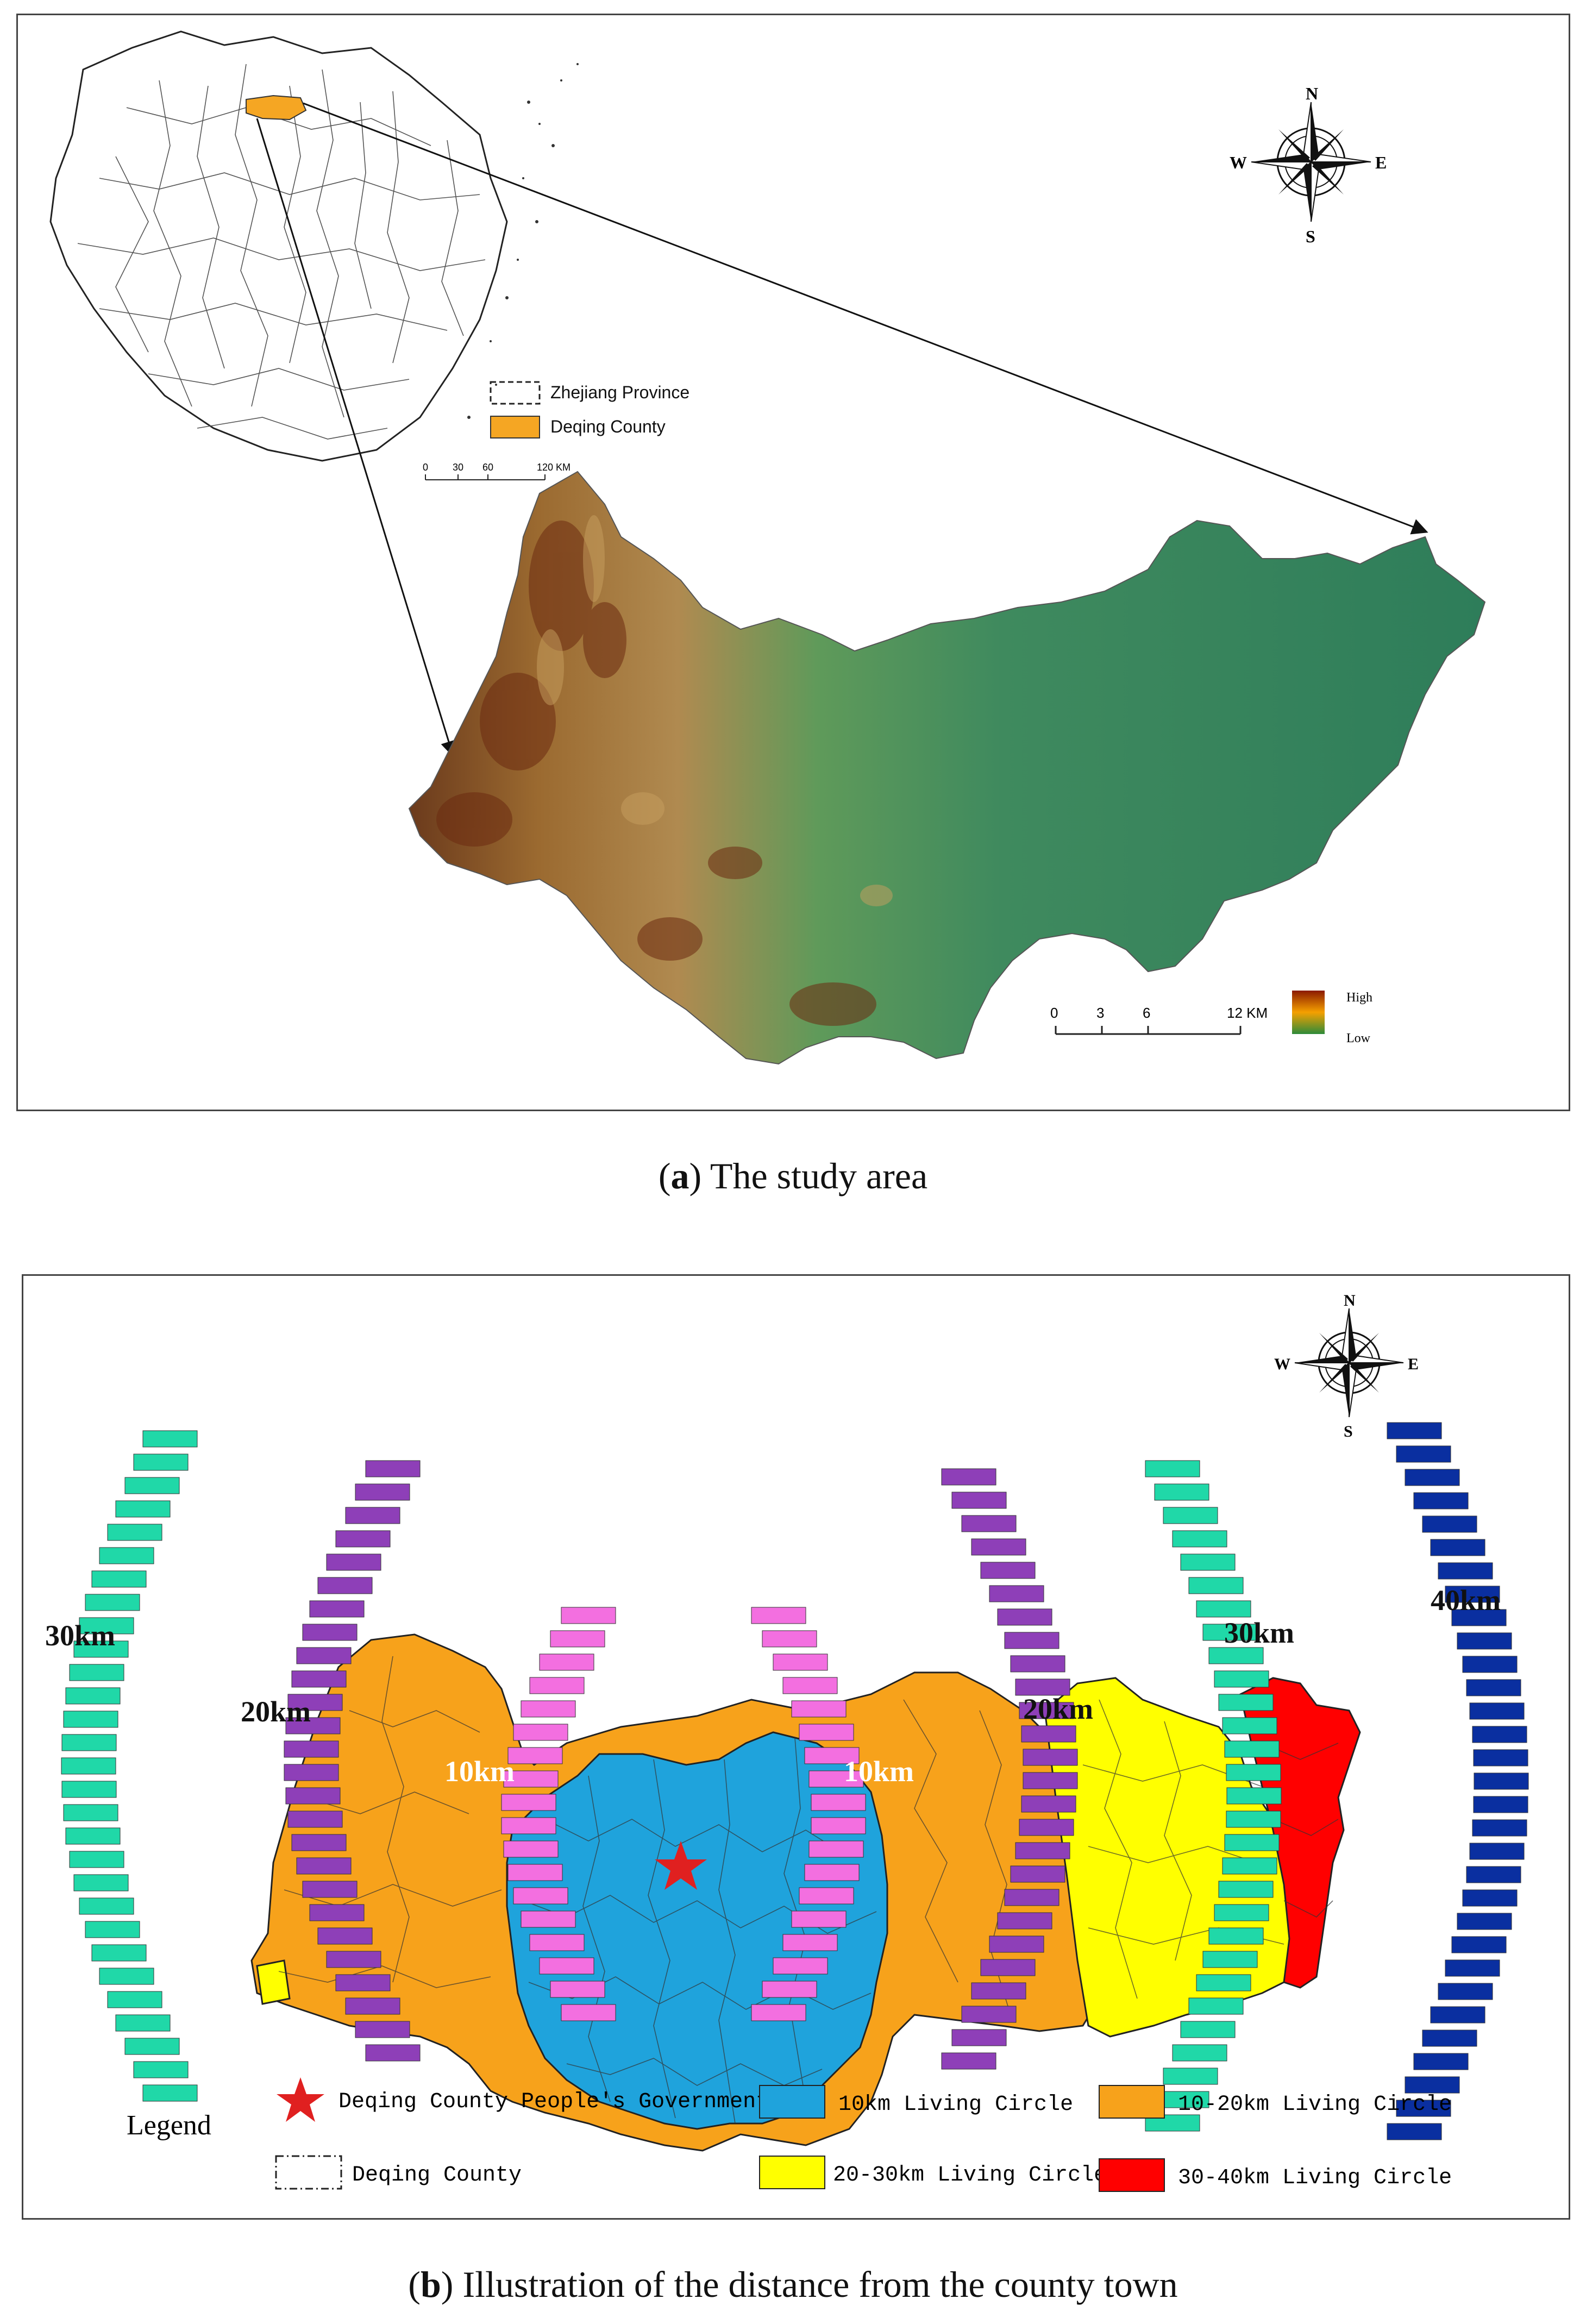  What do you see at coordinates (1359, 998) in the screenshot?
I see `elevation-high-label: High` at bounding box center [1359, 998].